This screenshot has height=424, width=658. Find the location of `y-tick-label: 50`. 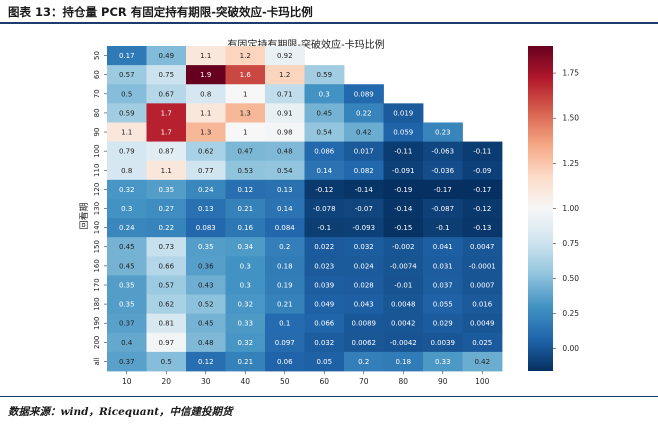

y-tick-label: 50 is located at coordinates (97, 55).